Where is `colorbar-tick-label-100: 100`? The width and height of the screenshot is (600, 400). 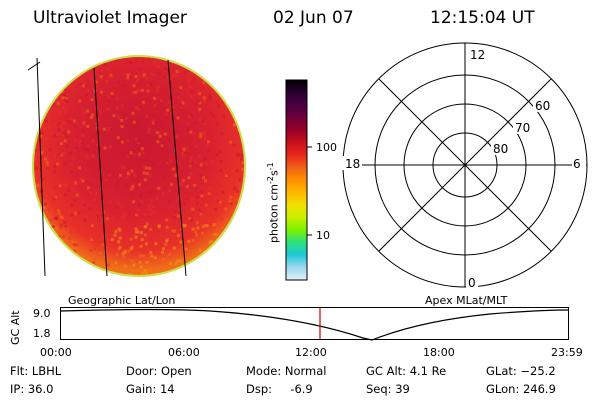 colorbar-tick-label-100: 100 is located at coordinates (326, 147).